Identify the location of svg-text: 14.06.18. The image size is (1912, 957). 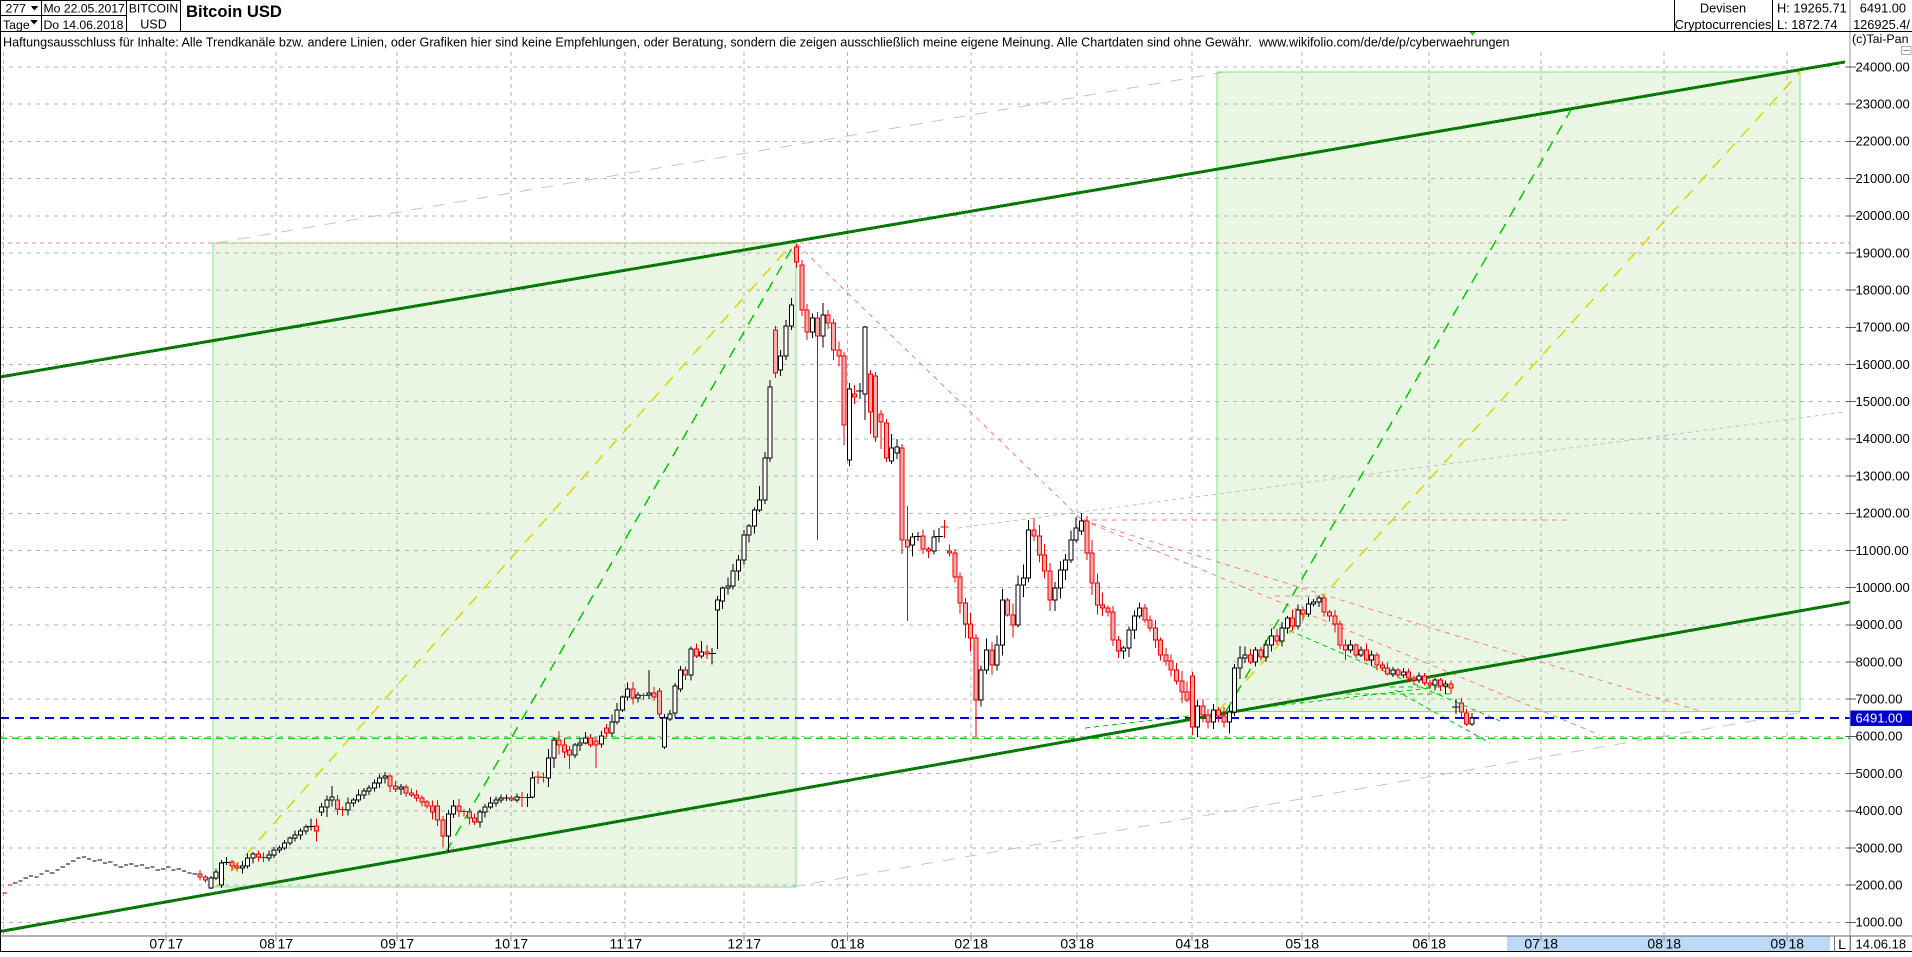
(1881, 944).